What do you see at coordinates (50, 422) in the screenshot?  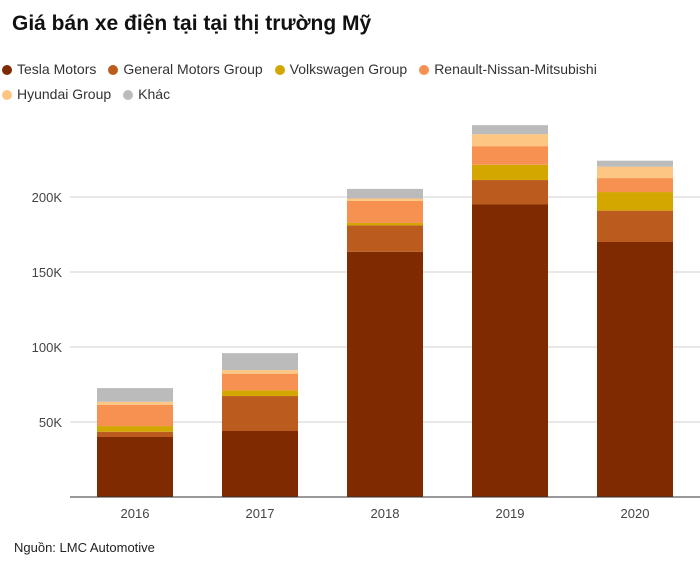 I see `y-tick-label: 50K` at bounding box center [50, 422].